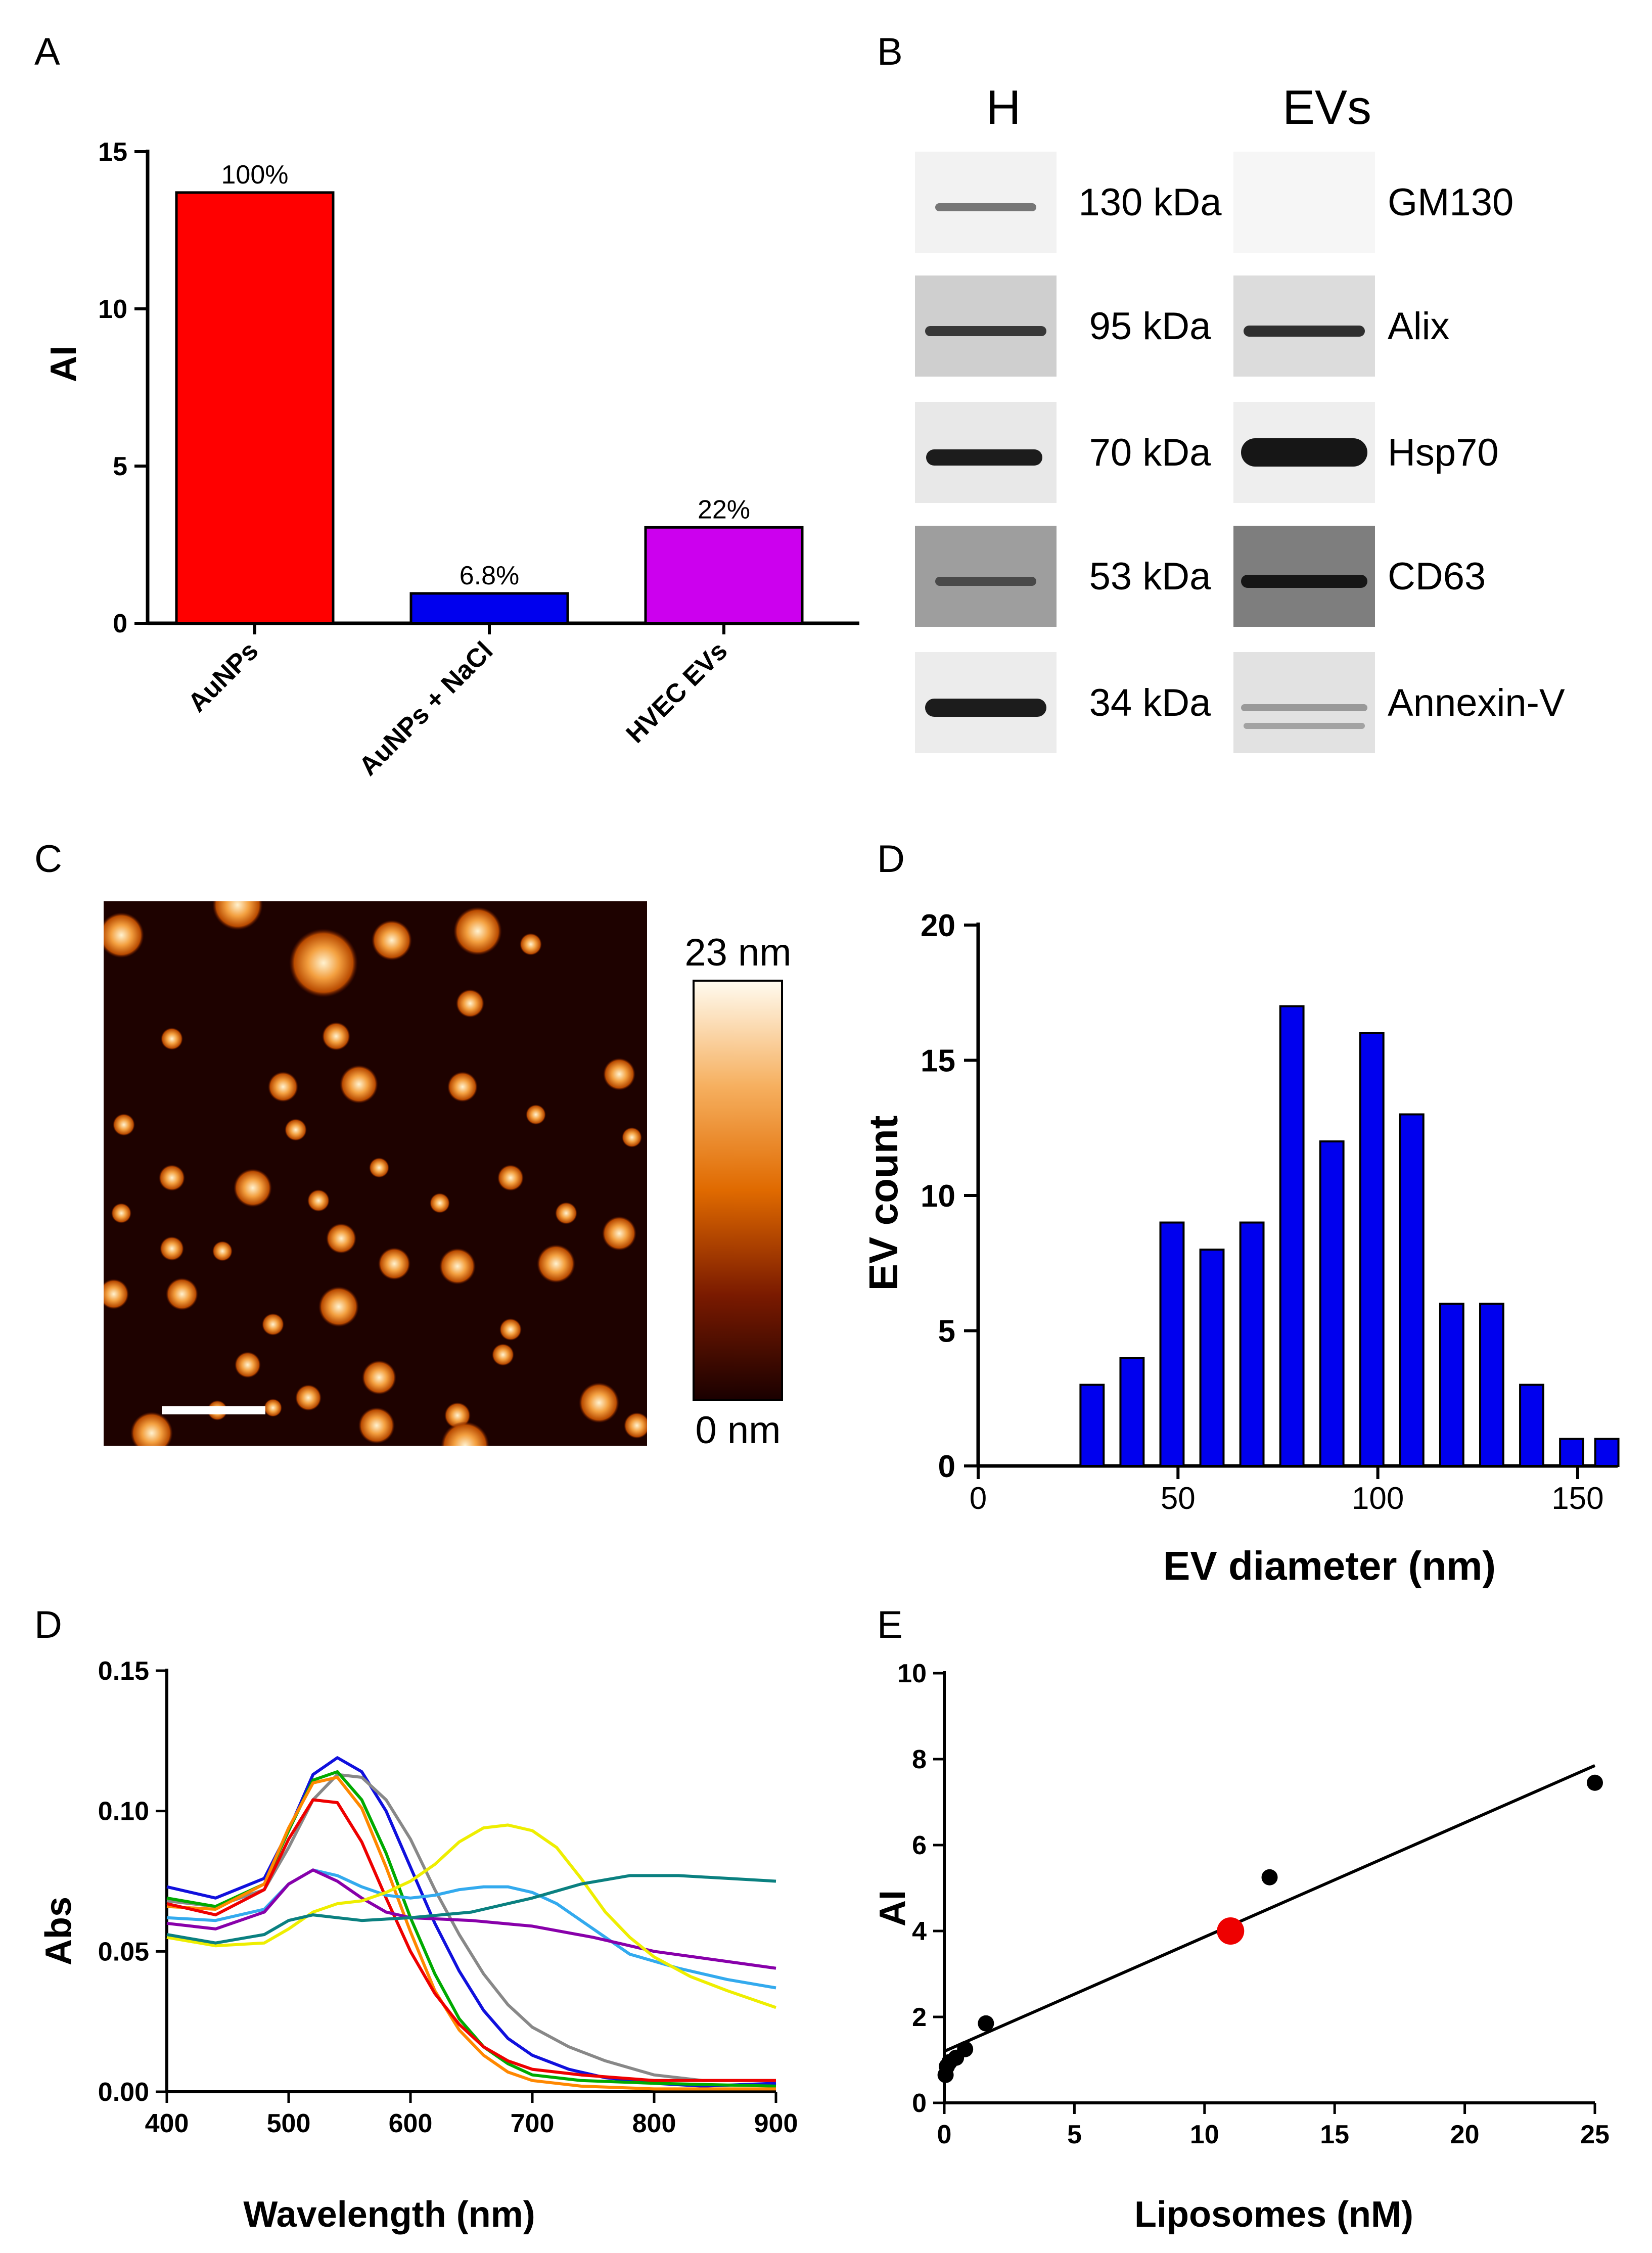 This screenshot has height=2253, width=1652. Describe the element at coordinates (724, 509) in the screenshot. I see `panel-a-bar-data-label: 22%` at that location.